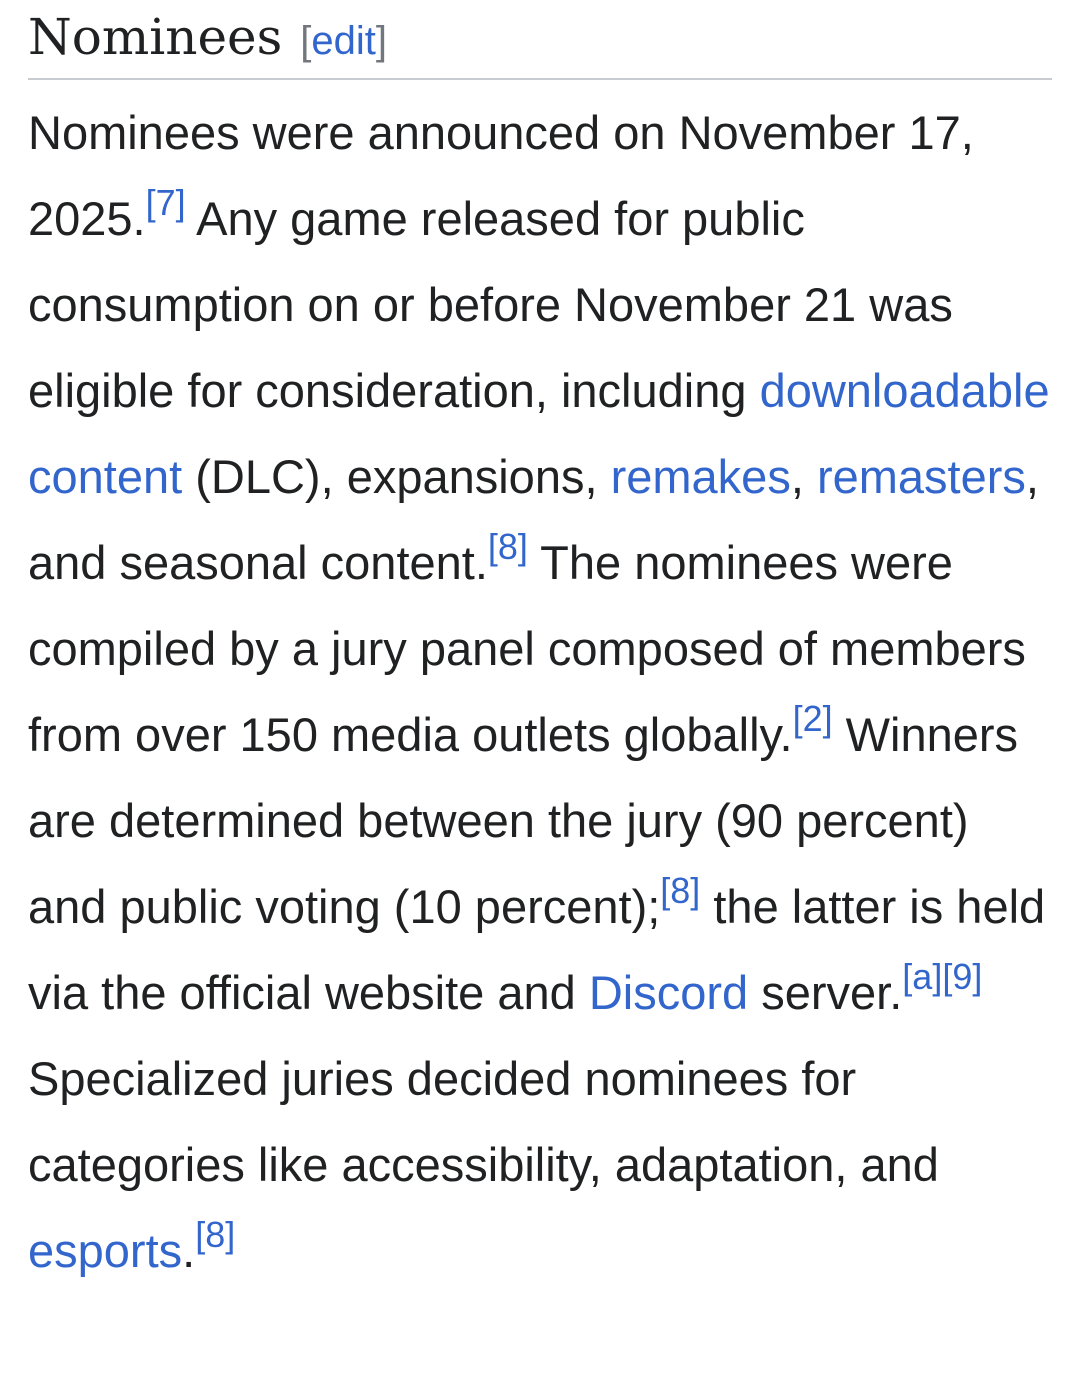  I want to click on paragraph-text: ,, so click(803, 476).